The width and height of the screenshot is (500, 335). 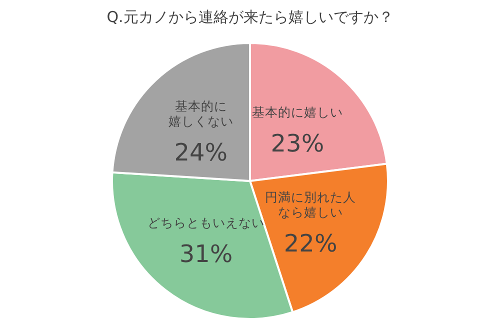 What do you see at coordinates (206, 222) in the screenshot?
I see `slice-label: どちらともいえない` at bounding box center [206, 222].